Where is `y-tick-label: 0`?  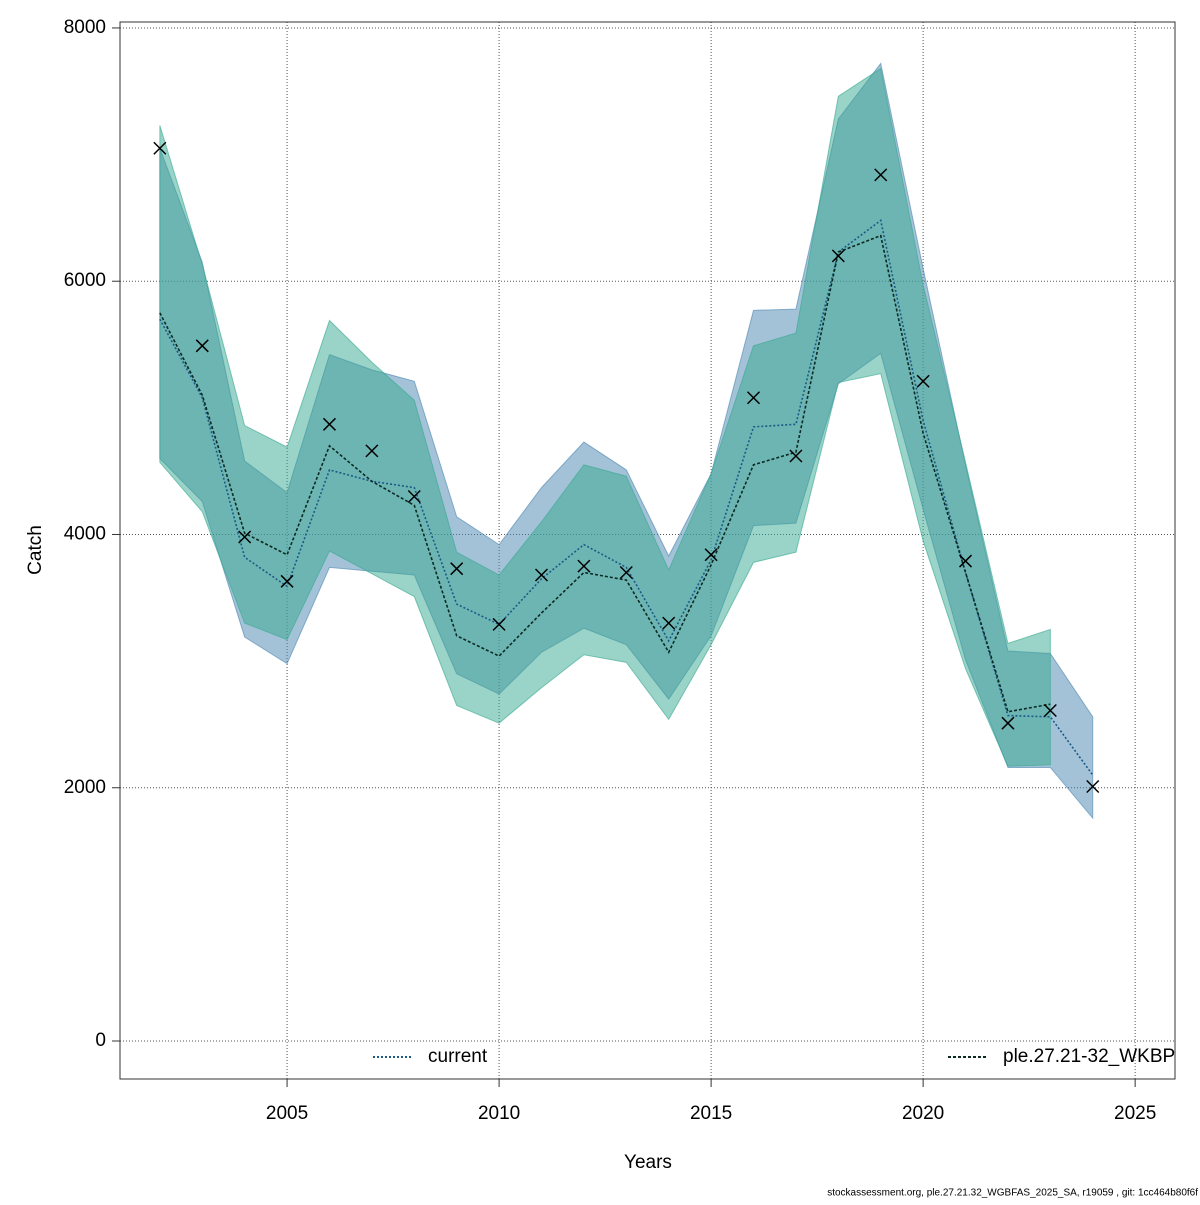
y-tick-label: 0 is located at coordinates (100, 1040).